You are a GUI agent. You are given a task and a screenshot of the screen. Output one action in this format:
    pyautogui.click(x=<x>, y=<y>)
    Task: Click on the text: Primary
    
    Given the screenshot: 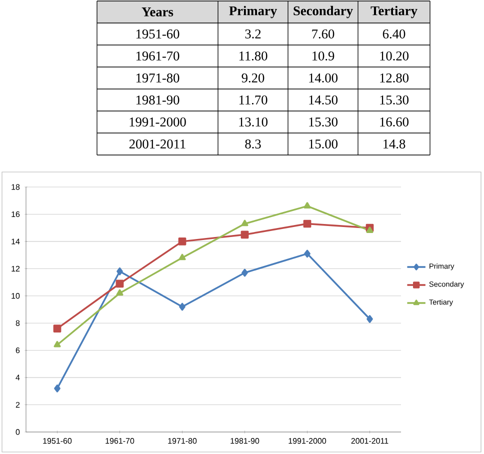 What is the action you would take?
    pyautogui.click(x=253, y=12)
    